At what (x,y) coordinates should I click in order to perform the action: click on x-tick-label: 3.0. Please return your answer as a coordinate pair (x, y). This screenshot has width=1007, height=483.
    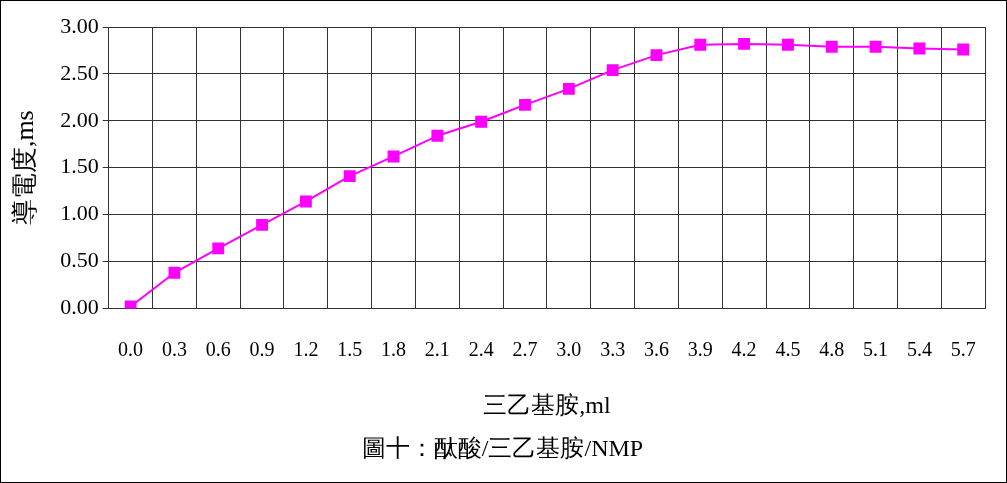
    Looking at the image, I should click on (569, 348).